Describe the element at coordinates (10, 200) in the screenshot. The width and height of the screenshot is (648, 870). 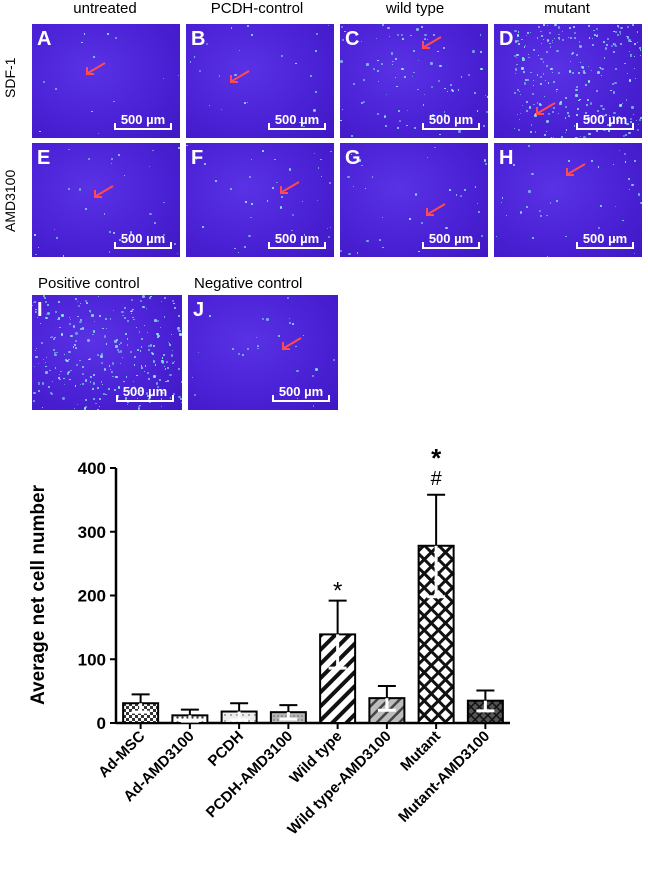
I see `row-label-amd3100: AMD3100` at that location.